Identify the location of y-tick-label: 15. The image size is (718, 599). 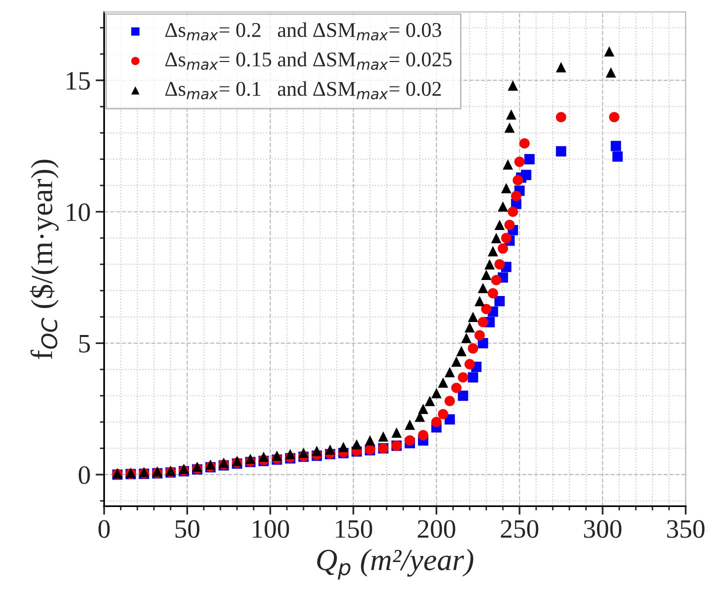
(78, 81).